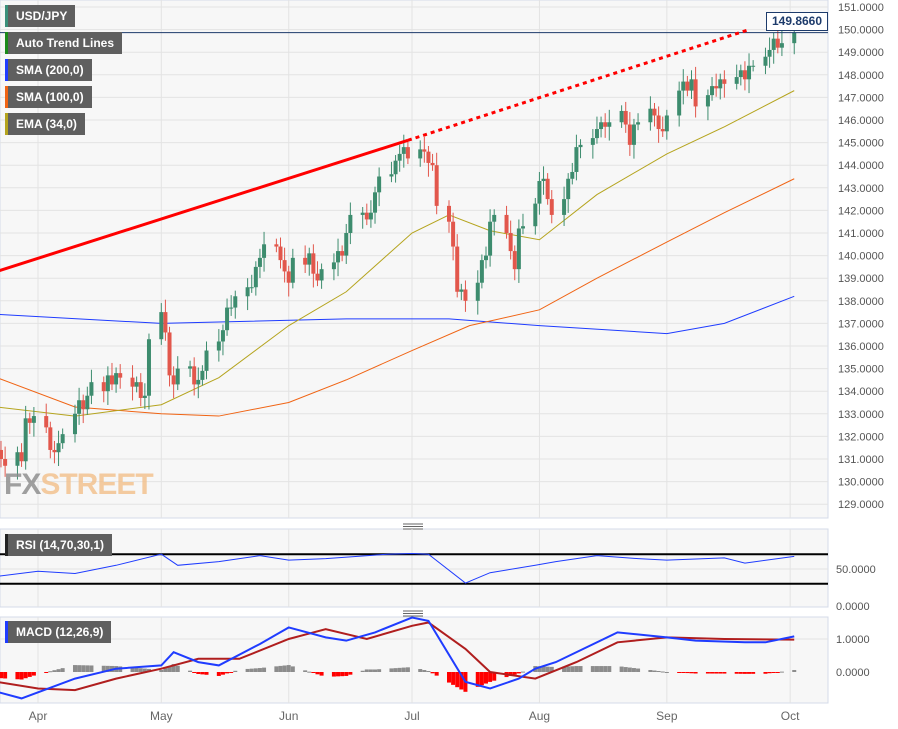 This screenshot has width=898, height=729. I want to click on price-tick-label: 148.0000, so click(861, 76).